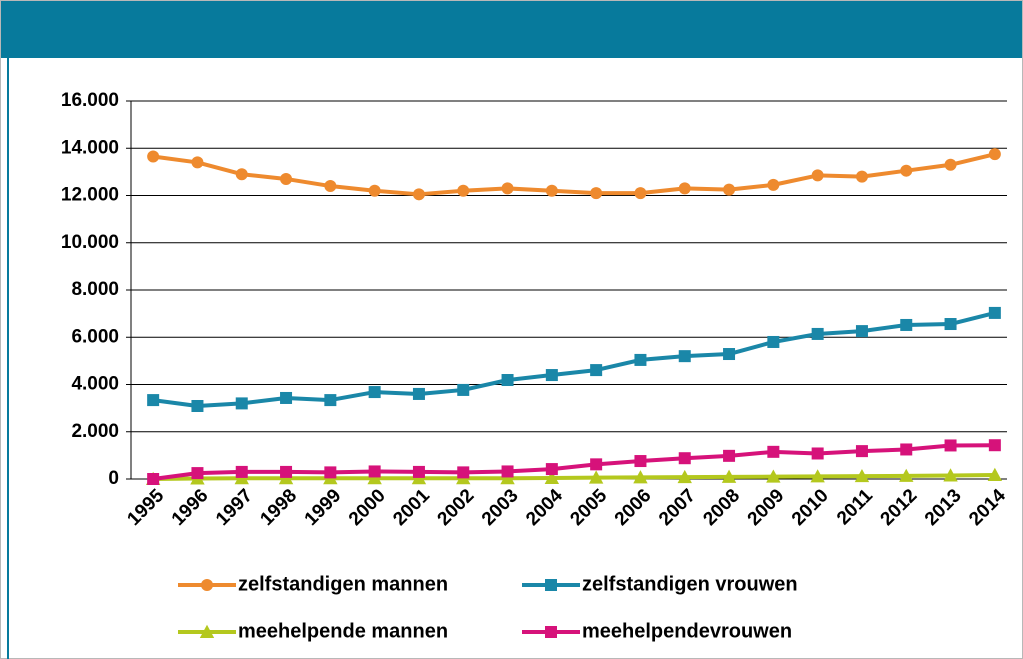  Describe the element at coordinates (113, 478) in the screenshot. I see `y-tick-label: 0` at that location.